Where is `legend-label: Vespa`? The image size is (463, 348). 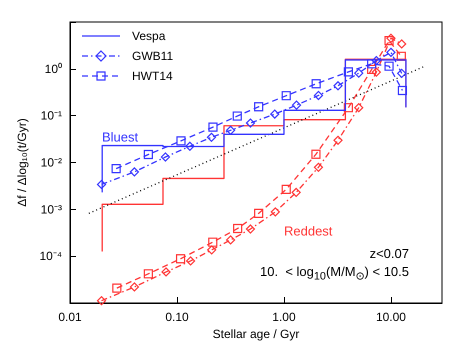
legend-label: Vespa is located at coordinates (149, 36).